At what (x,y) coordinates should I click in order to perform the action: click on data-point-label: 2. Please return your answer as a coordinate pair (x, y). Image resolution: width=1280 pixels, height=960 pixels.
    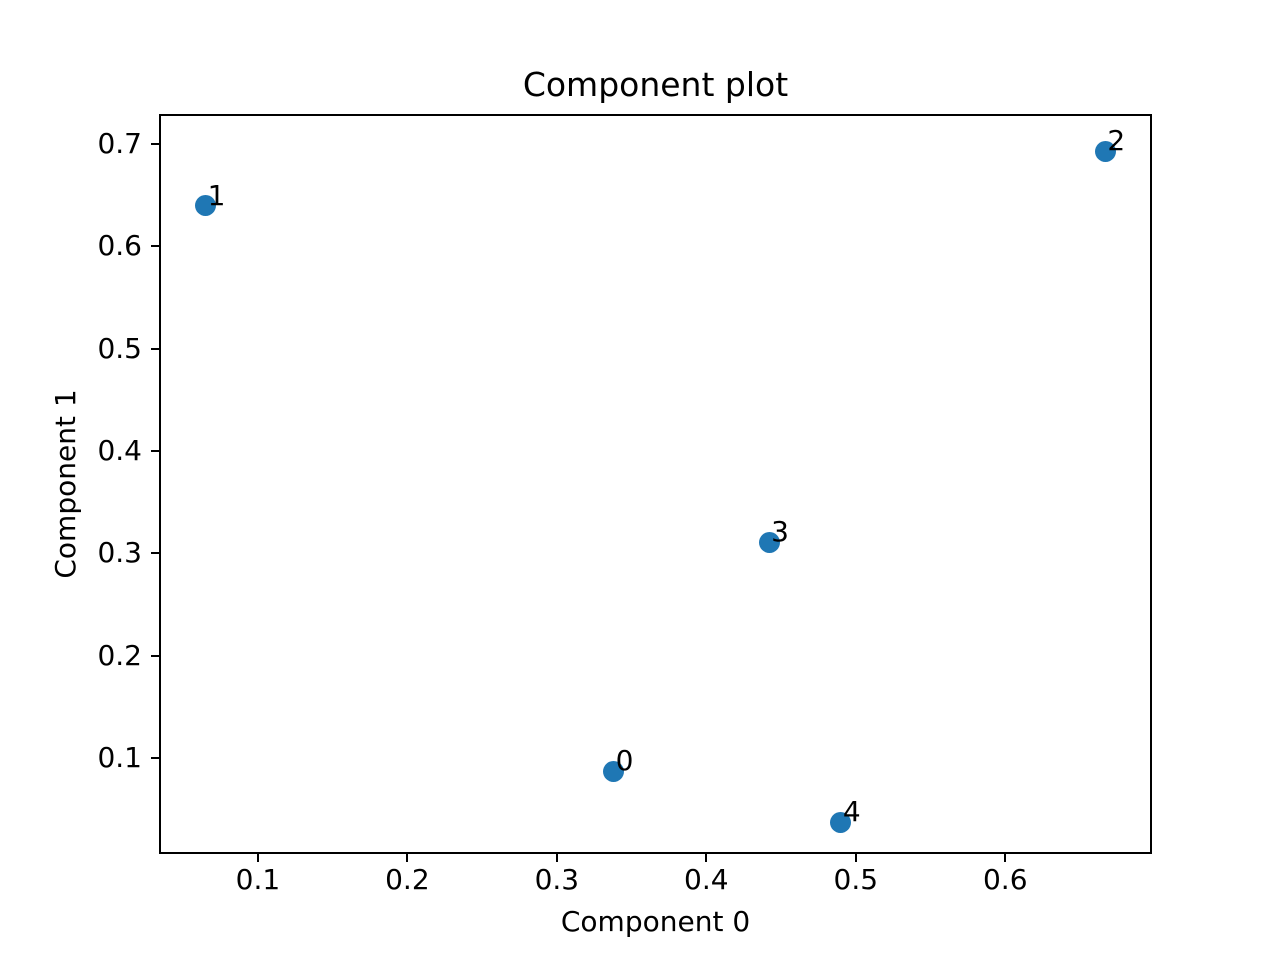
    Looking at the image, I should click on (1116, 141).